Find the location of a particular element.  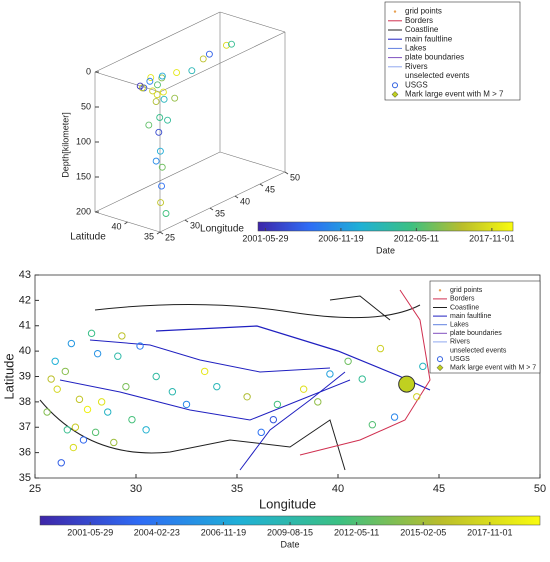

x-tick-label: 25 is located at coordinates (35, 489).